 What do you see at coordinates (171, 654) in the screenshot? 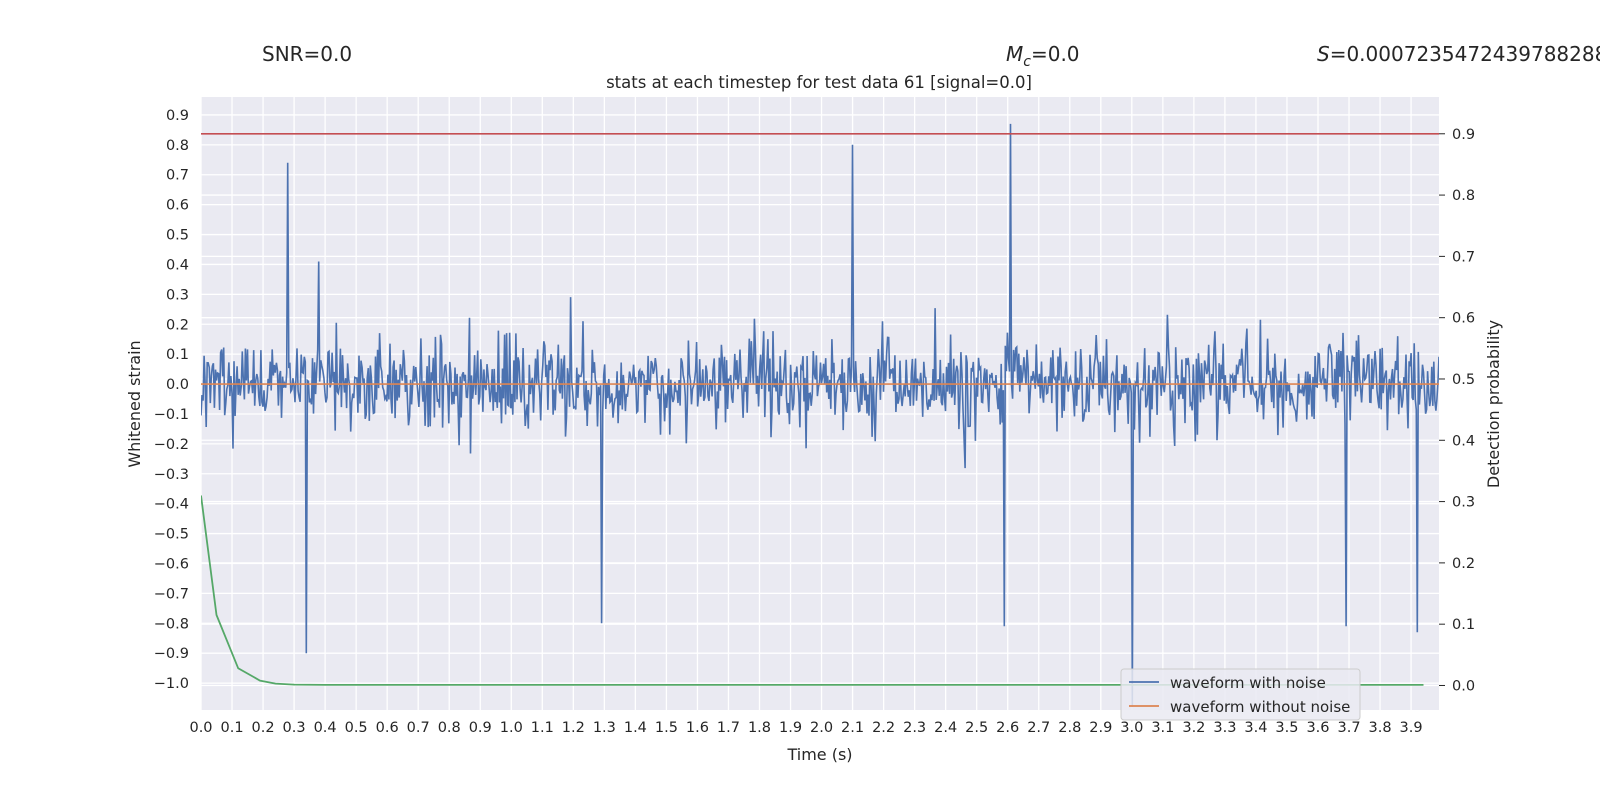
I see `y-tick-label-left: −0.9` at bounding box center [171, 654].